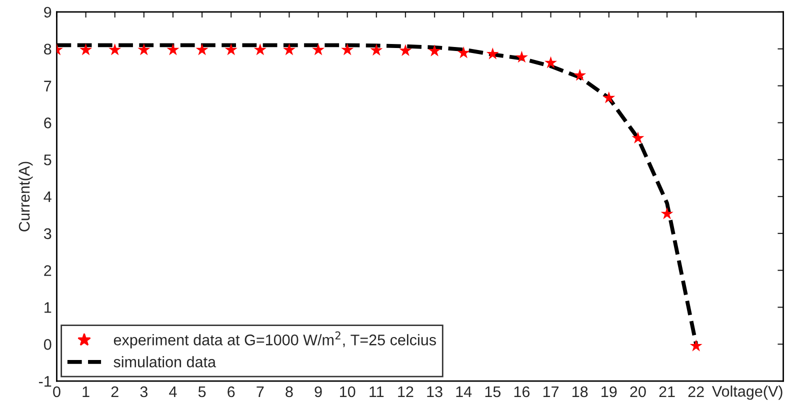 This screenshot has height=412, width=788. Describe the element at coordinates (45, 381) in the screenshot. I see `y-tick-label: -1` at that location.